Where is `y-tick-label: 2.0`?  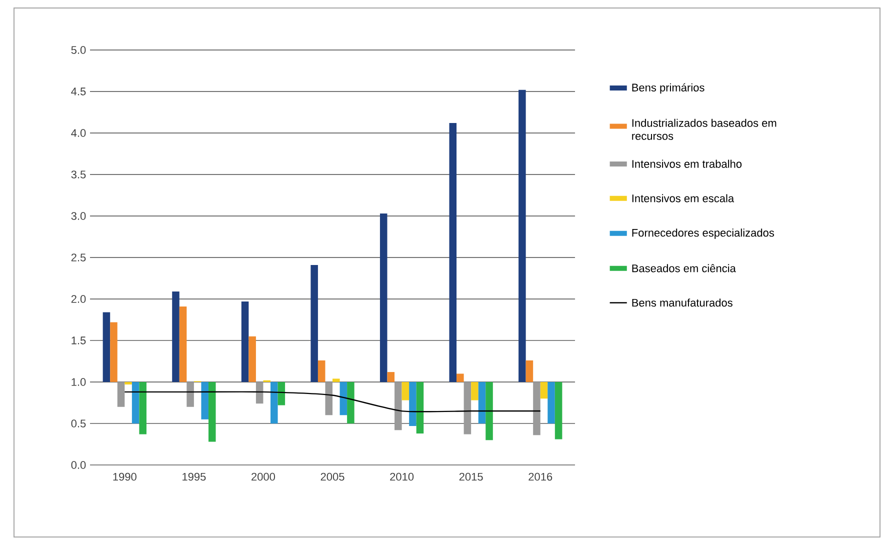
y-tick-label: 2.0 is located at coordinates (78, 299).